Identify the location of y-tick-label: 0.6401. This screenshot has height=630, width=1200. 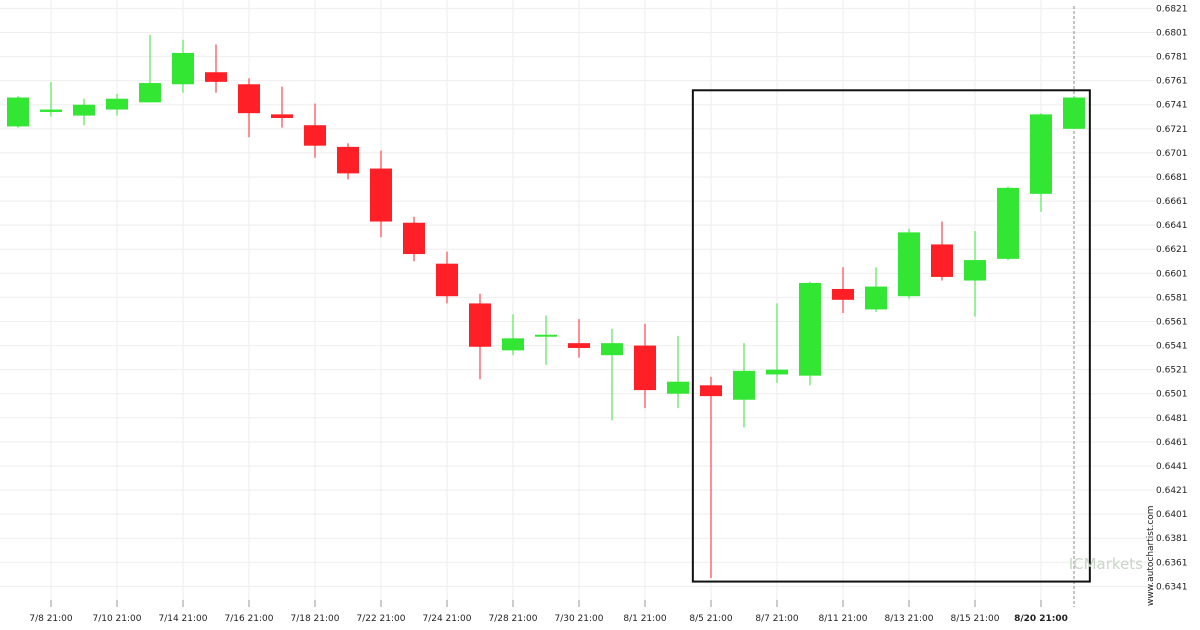
(1172, 515).